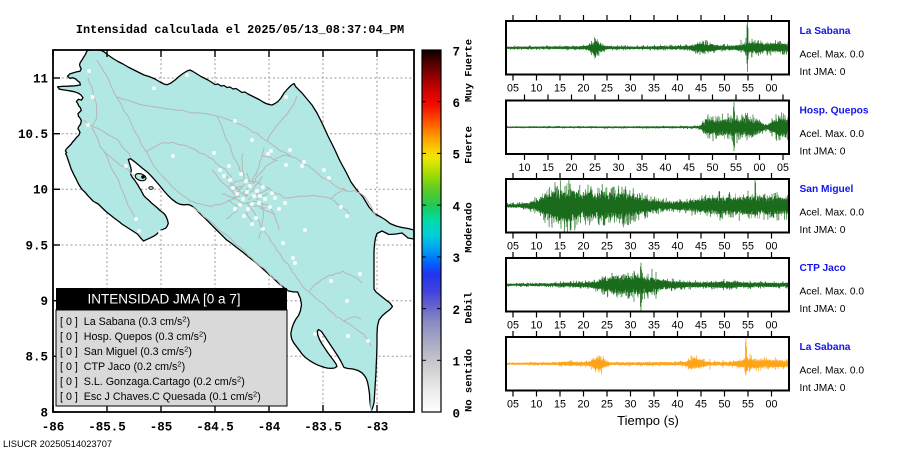 This screenshot has height=460, width=910. I want to click on svg-text: -85.5, so click(107, 428).